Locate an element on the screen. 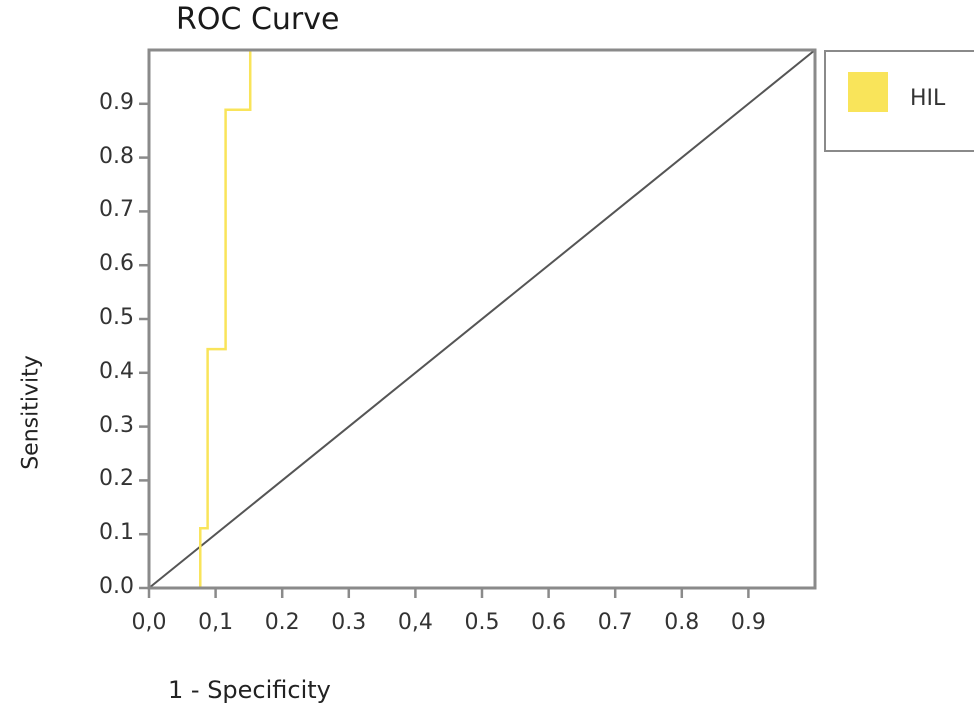 The height and width of the screenshot is (717, 974). y-tick-label: 0.0 is located at coordinates (116, 586).